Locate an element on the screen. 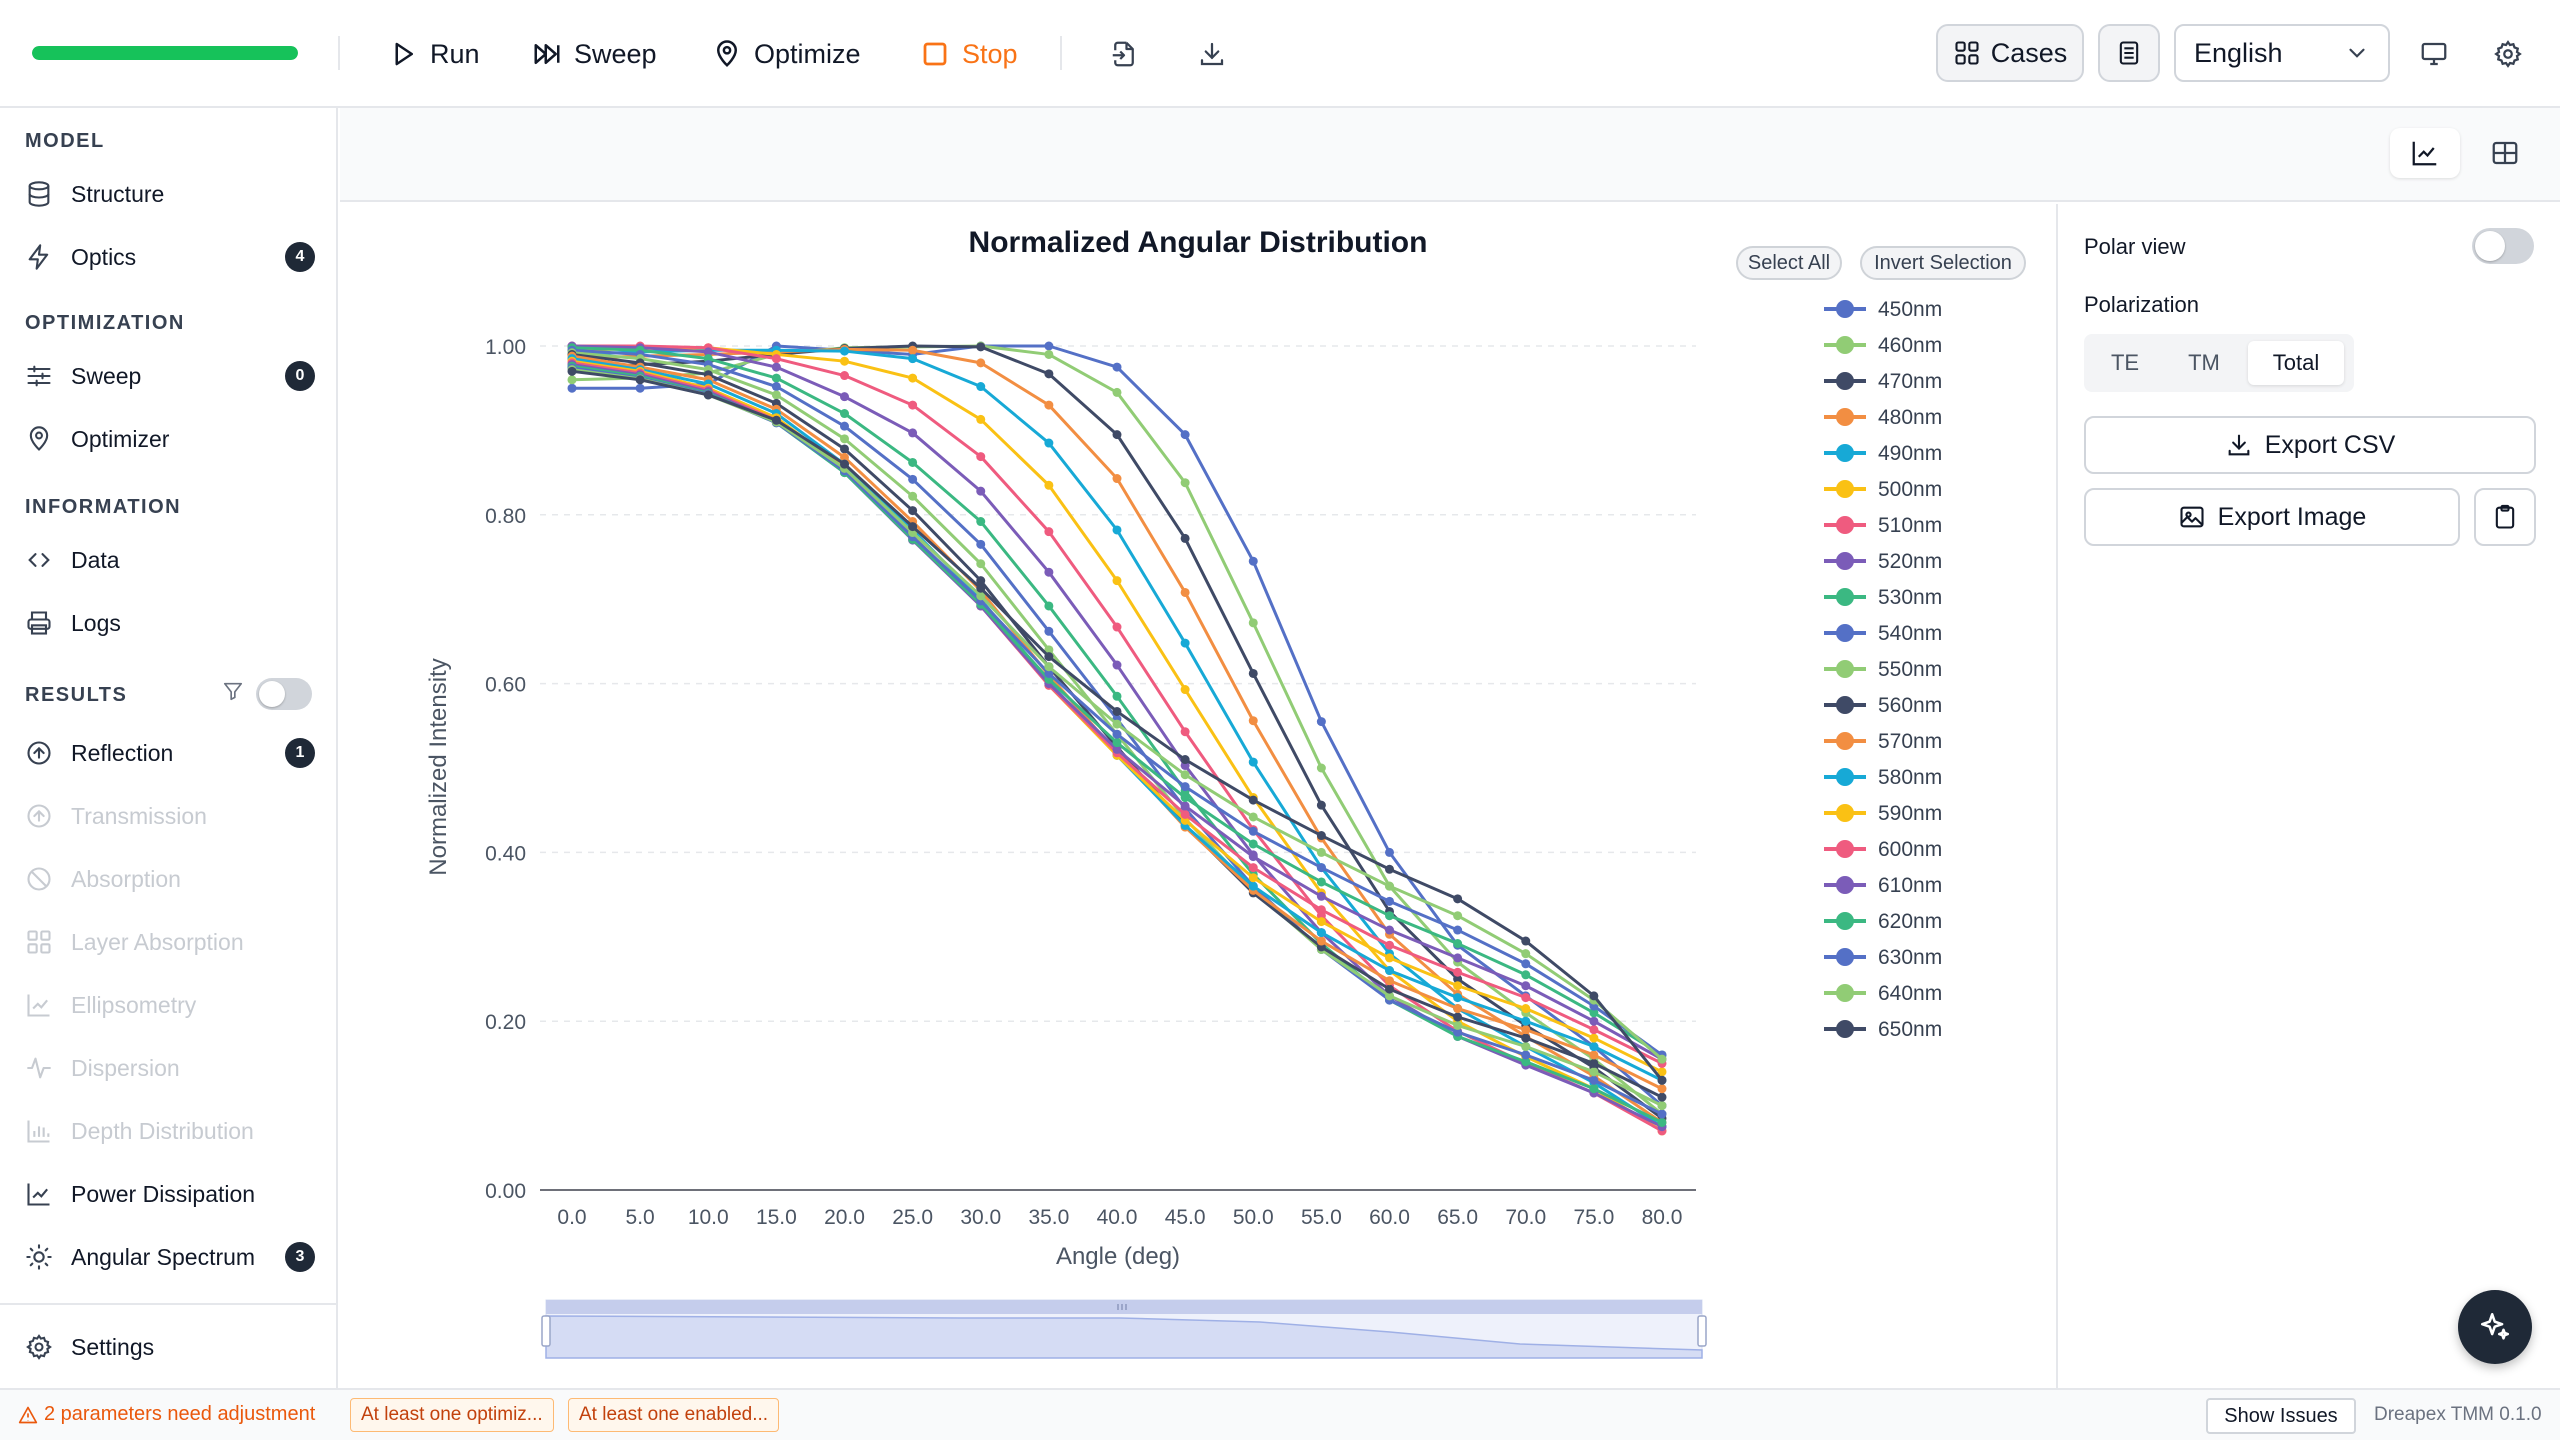 The width and height of the screenshot is (2560, 1440). legend-item-460nm: 460nm is located at coordinates (1883, 345).